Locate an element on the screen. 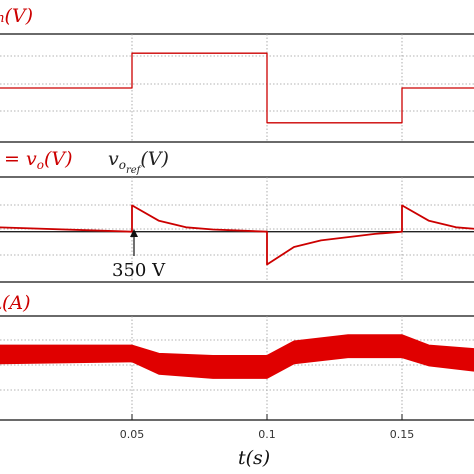 The width and height of the screenshot is (474, 474). x-axis: 0.05 0.1 0.15 is located at coordinates (267, 427).